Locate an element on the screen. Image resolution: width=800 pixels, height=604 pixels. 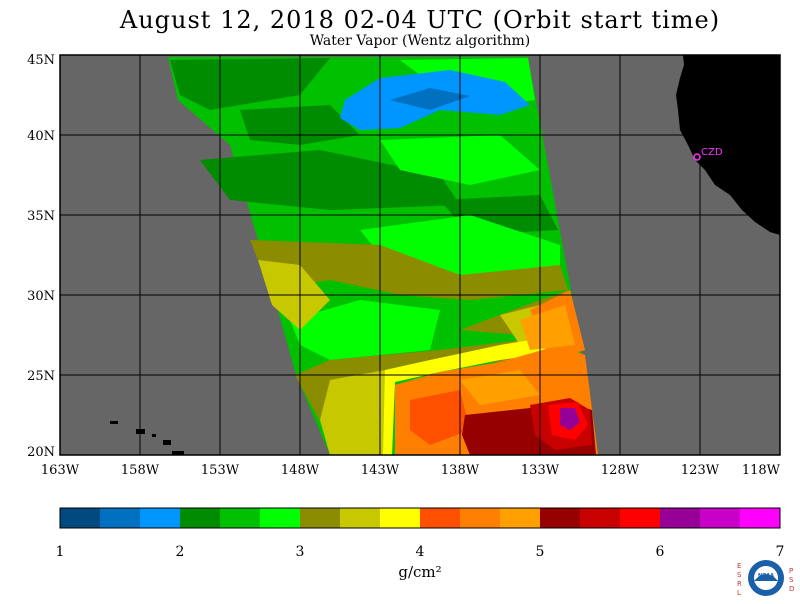
lat-label: 40N is located at coordinates (41, 136).